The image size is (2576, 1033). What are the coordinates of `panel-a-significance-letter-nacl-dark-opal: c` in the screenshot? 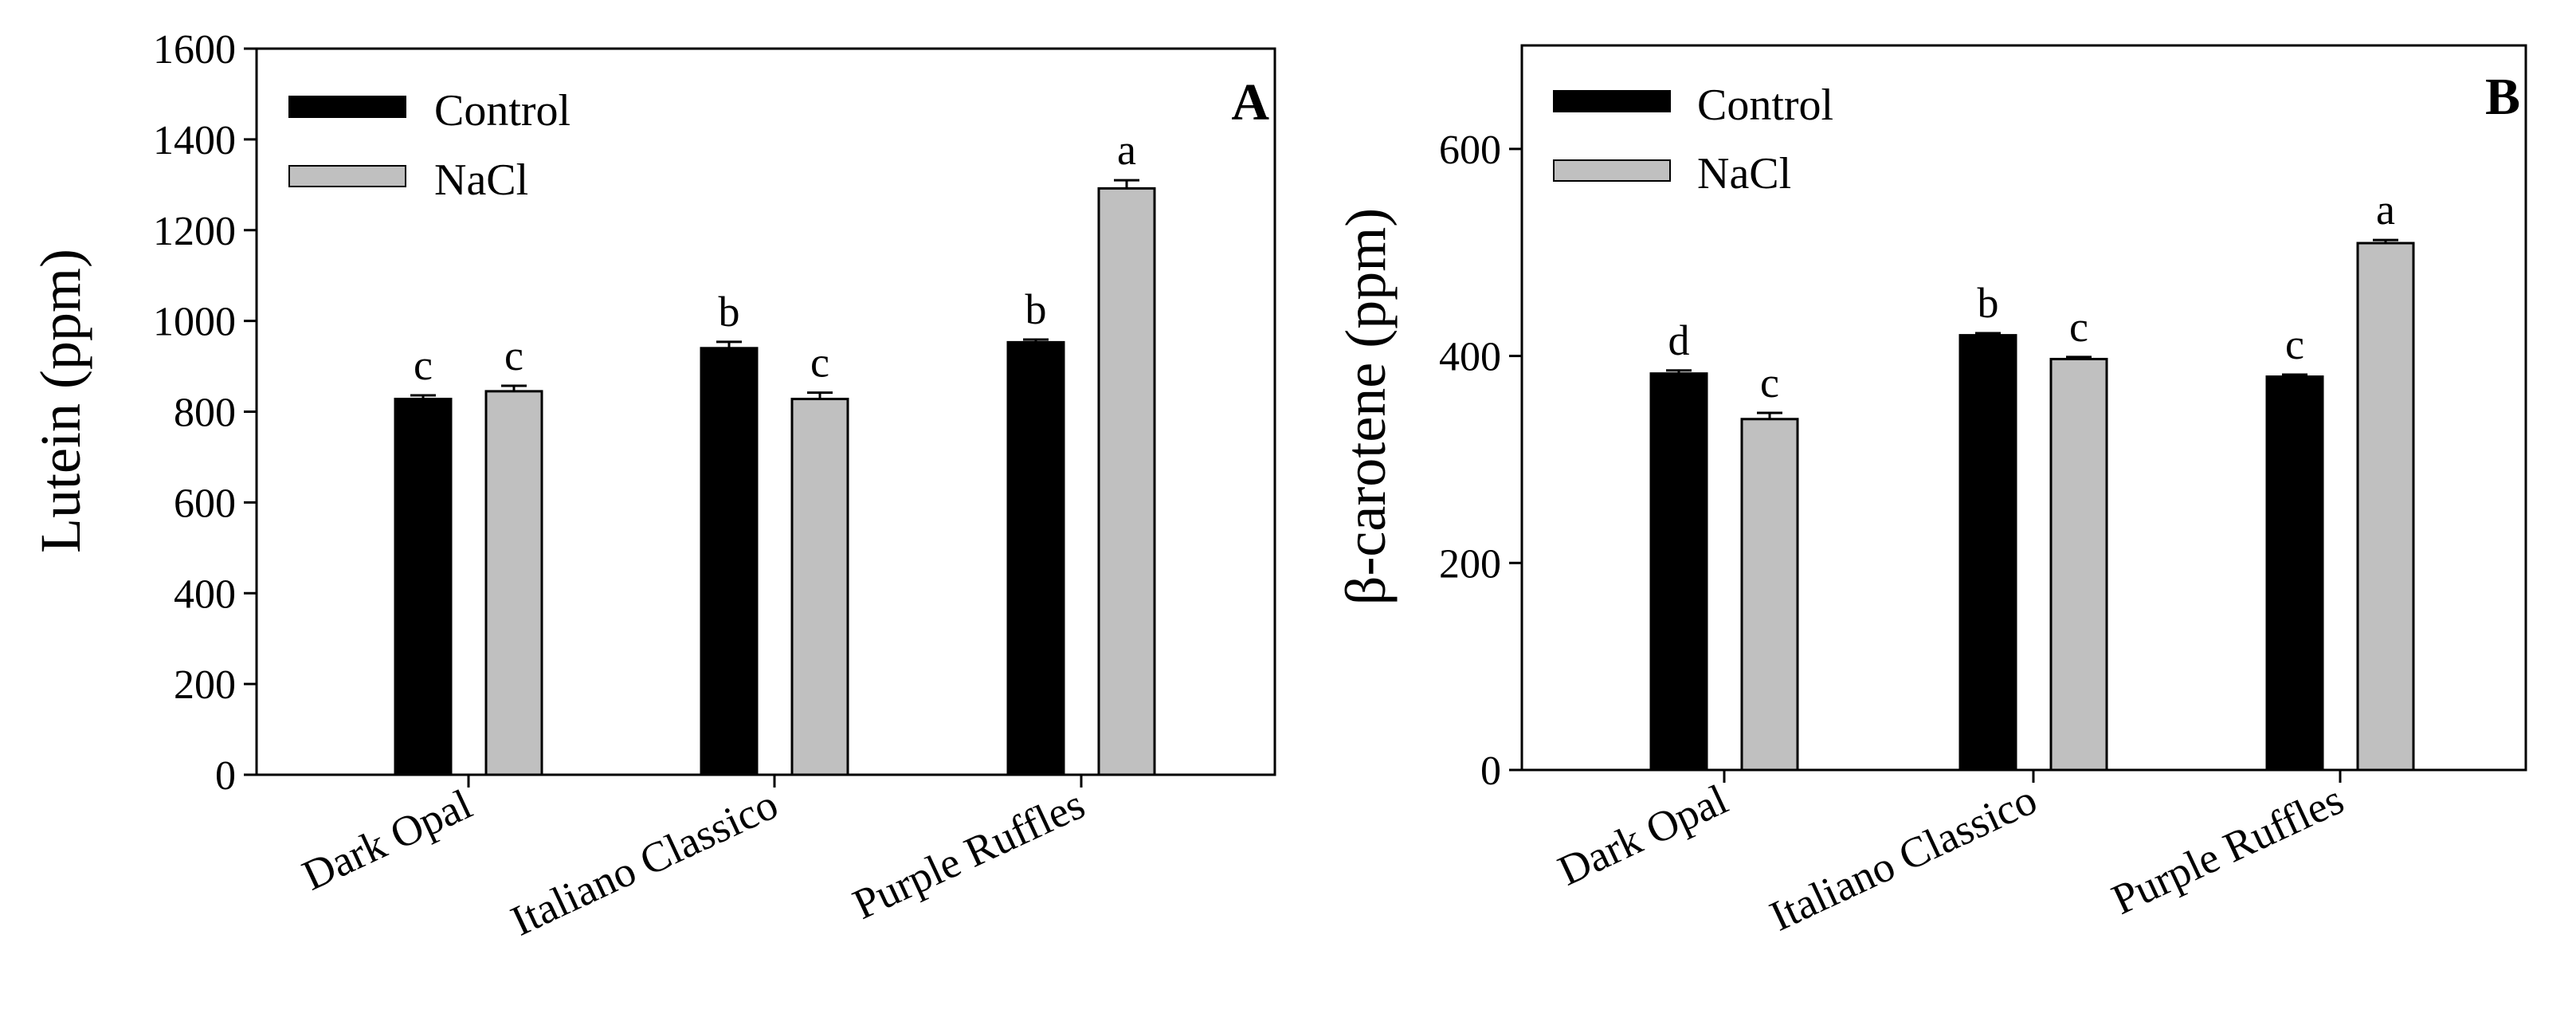 It's located at (513, 355).